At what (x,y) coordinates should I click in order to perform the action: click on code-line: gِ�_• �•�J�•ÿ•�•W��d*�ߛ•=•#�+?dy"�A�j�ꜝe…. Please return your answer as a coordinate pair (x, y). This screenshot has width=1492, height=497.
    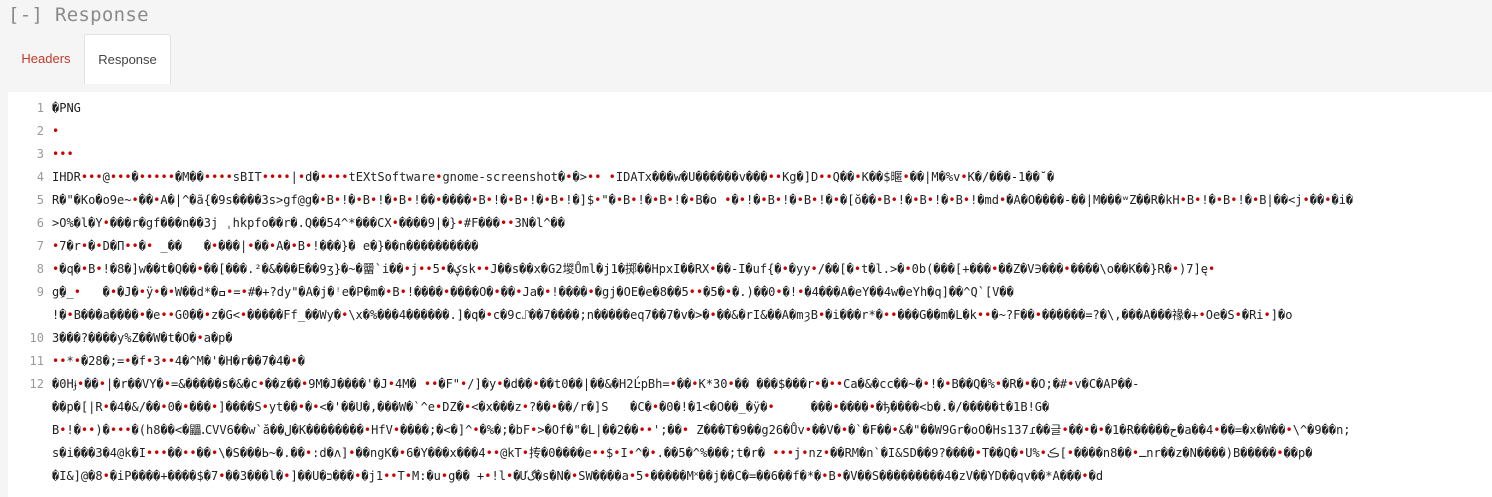
    Looking at the image, I should click on (533, 292).